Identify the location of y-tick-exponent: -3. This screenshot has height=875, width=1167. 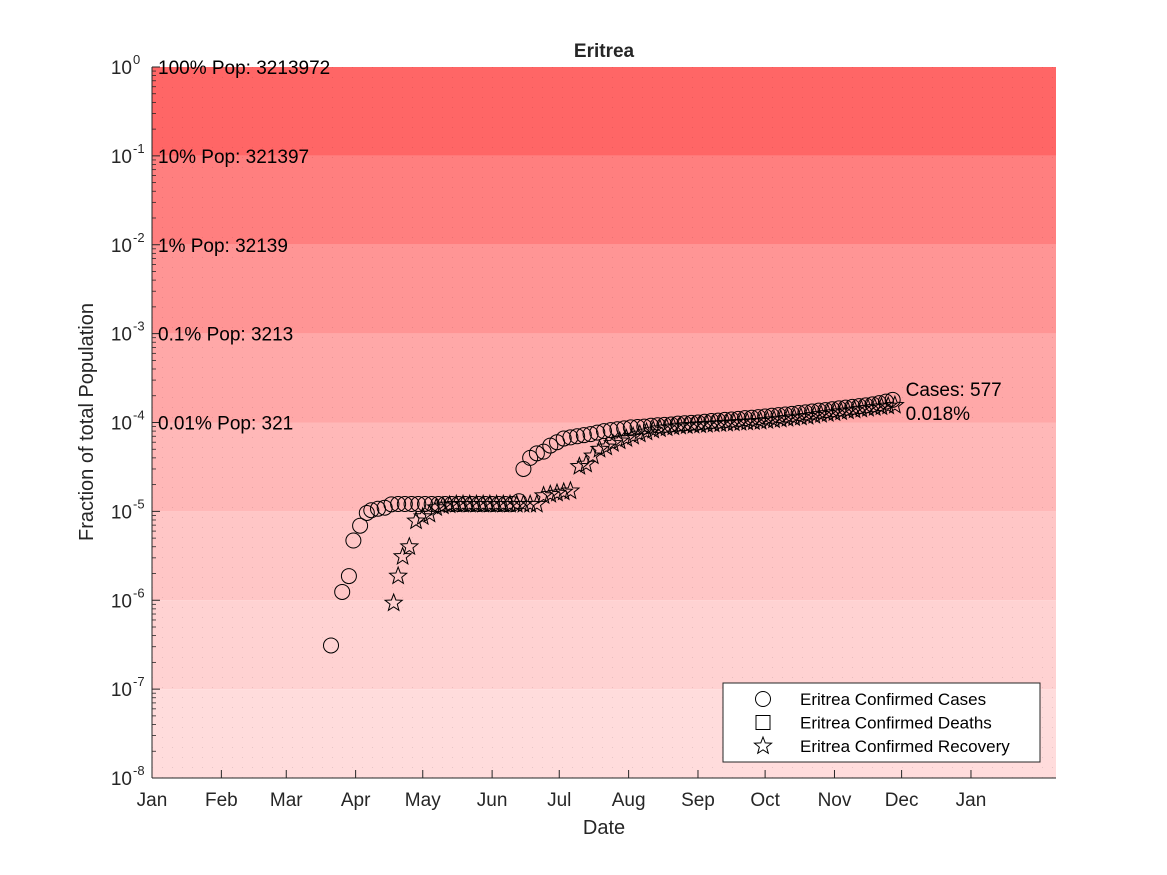
(139, 326).